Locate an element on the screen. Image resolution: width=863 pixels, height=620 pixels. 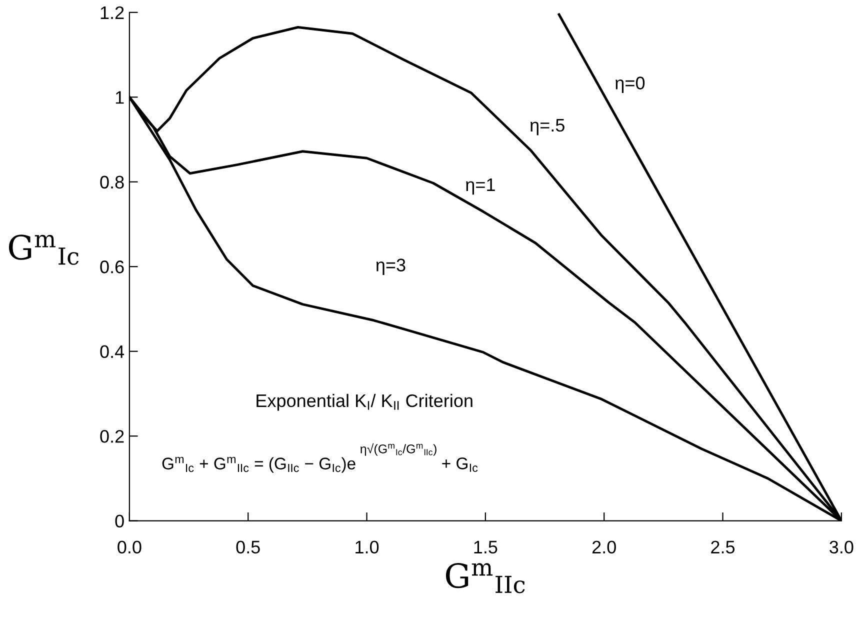
y-tick-label: 0.4 is located at coordinates (112, 351).